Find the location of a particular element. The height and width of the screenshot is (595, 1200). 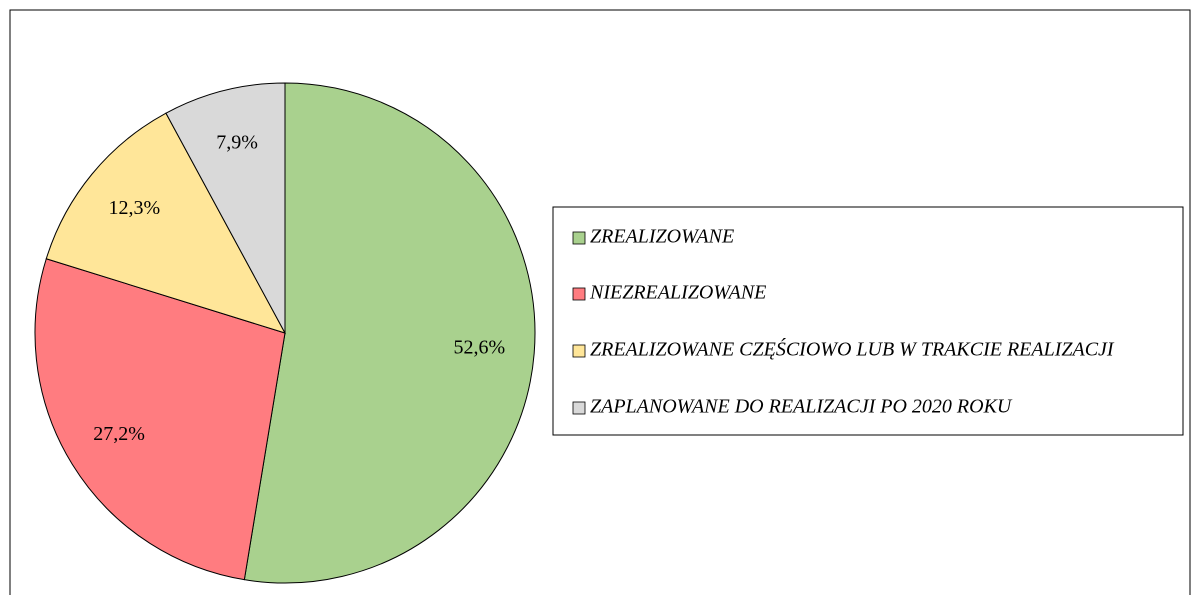

legend-label: ZAPLANOWANE DO REALIZACJI PO 2020 ROKU is located at coordinates (801, 407).